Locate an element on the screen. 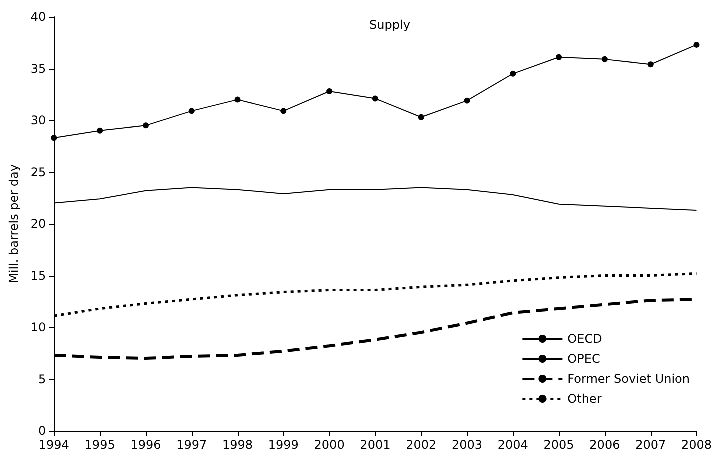 Image resolution: width=715 pixels, height=460 pixels. y-tick-label: 30 is located at coordinates (38, 121).